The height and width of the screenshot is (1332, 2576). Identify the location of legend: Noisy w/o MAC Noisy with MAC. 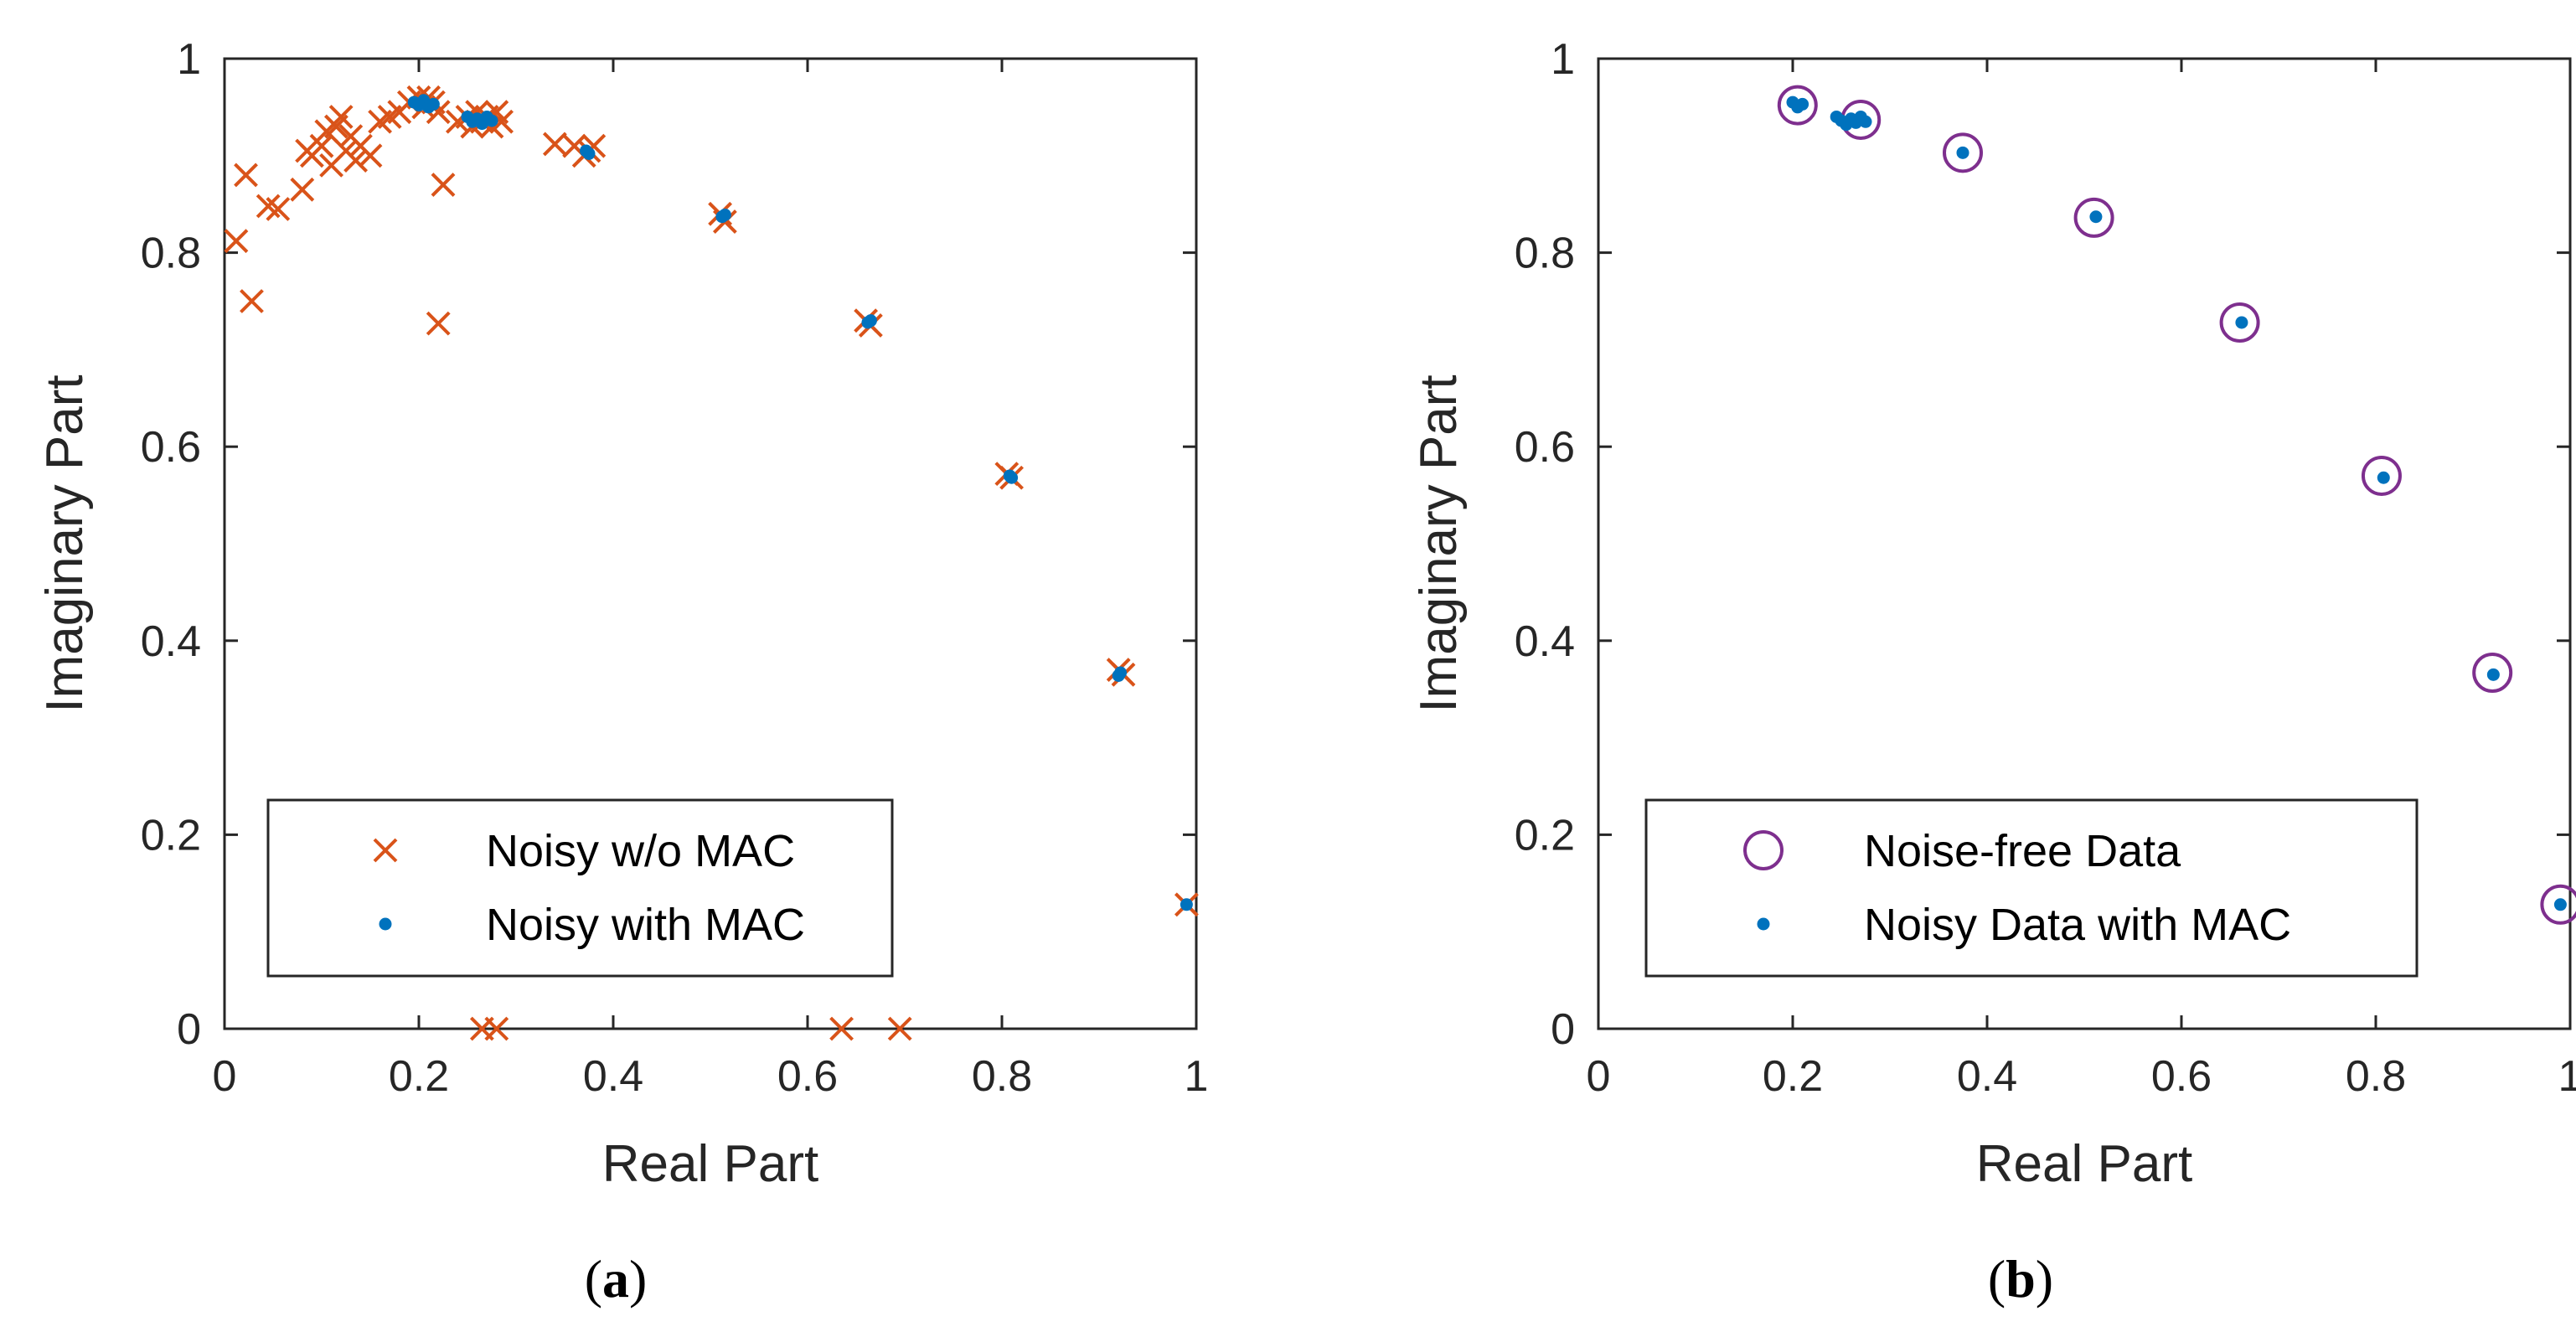
(580, 888).